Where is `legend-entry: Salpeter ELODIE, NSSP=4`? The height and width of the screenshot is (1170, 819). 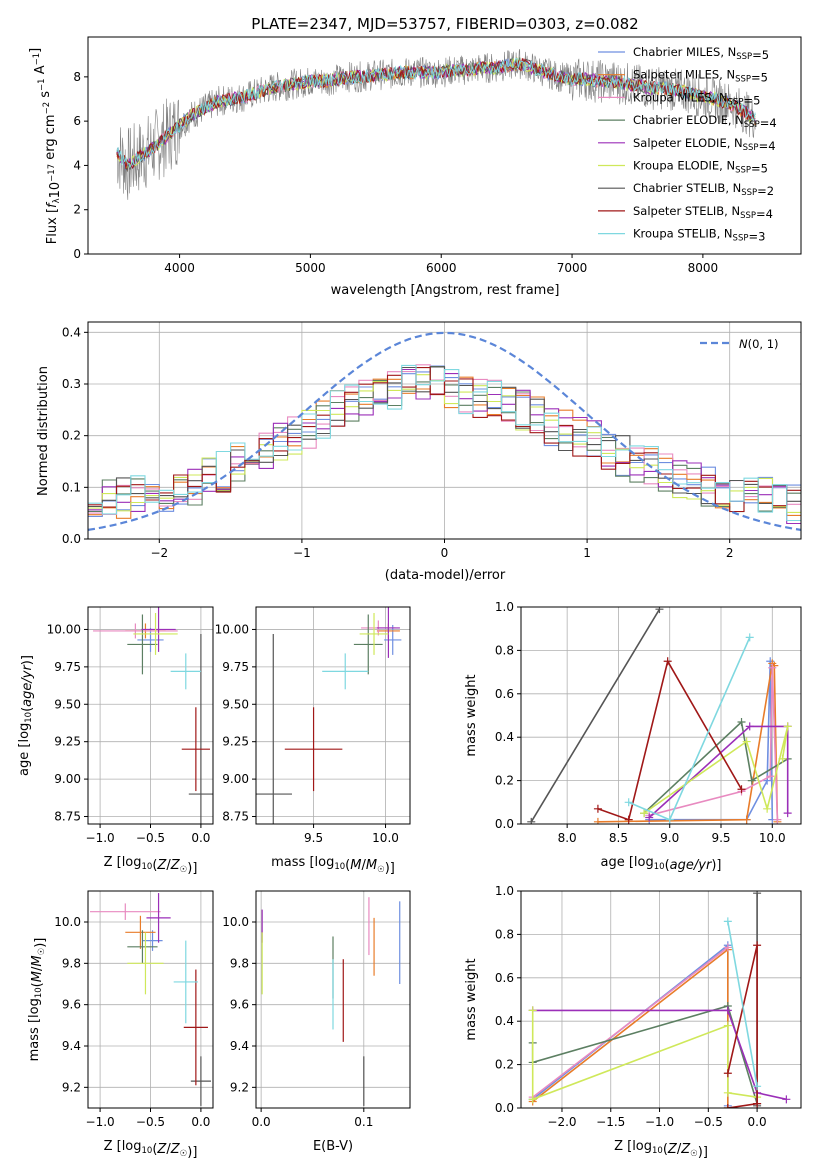
legend-entry: Salpeter ELODIE, NSSP=4 is located at coordinates (704, 144).